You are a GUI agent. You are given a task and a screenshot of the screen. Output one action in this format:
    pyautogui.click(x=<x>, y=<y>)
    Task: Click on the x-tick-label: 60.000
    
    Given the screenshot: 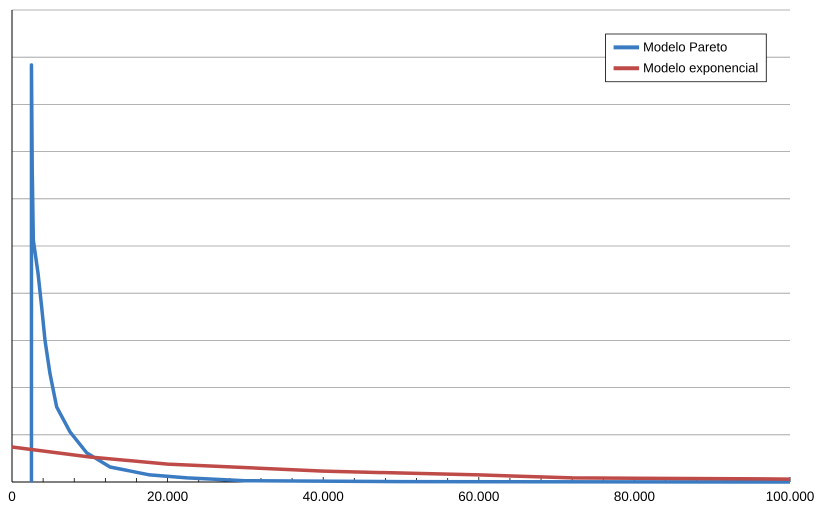 What is the action you would take?
    pyautogui.click(x=478, y=497)
    